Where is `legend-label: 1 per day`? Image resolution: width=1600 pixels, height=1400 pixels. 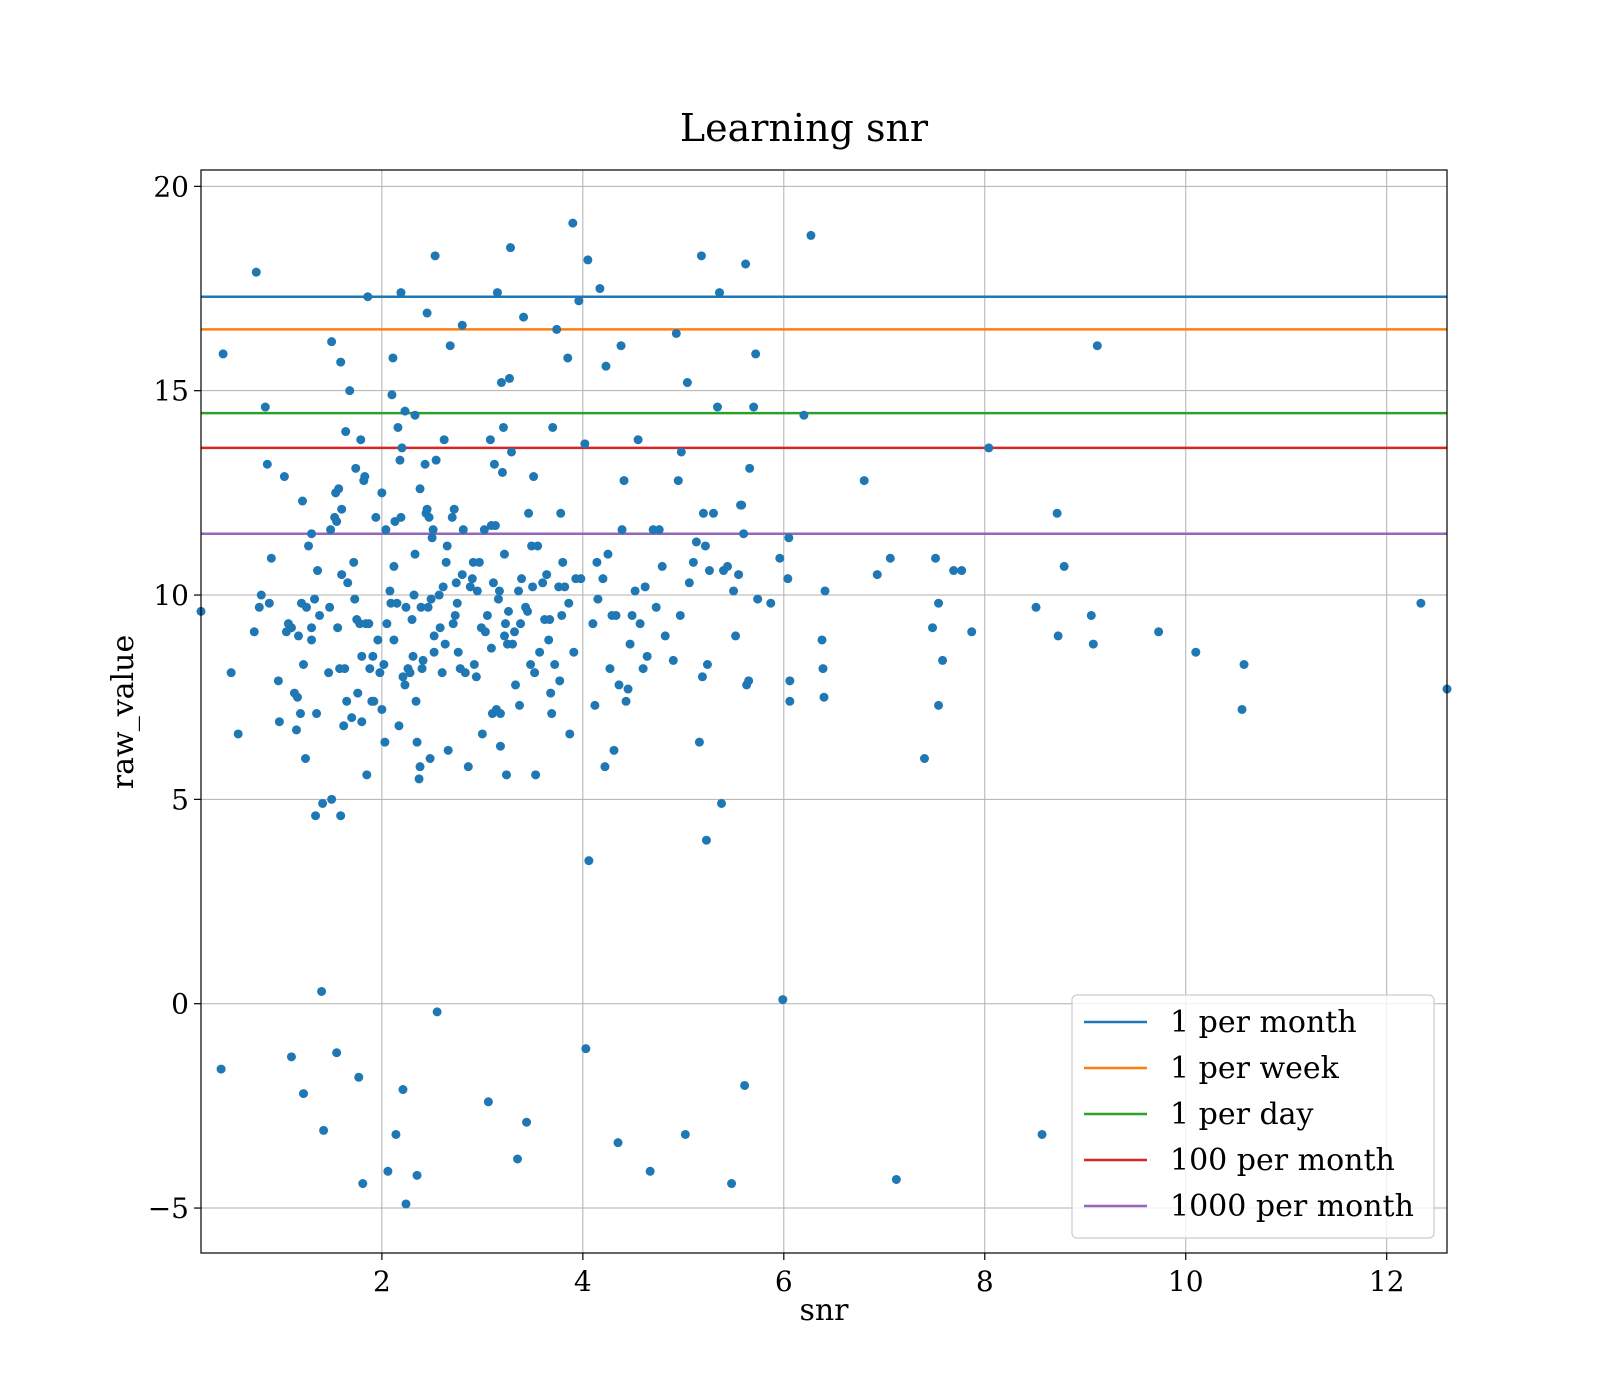 legend-label: 1 per day is located at coordinates (1242, 1114).